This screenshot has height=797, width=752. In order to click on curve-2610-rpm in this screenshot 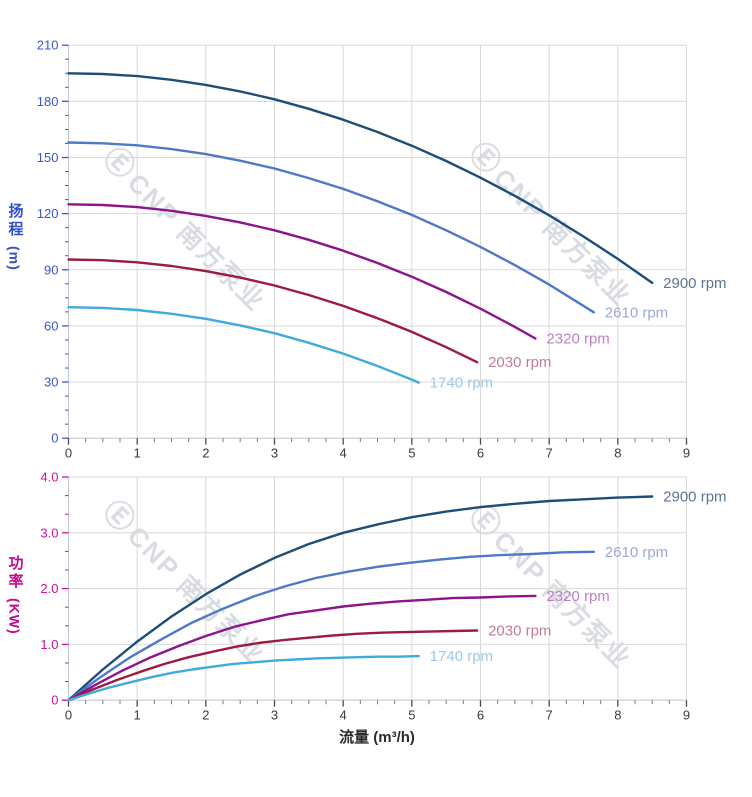, I will do `click(331, 626)`.